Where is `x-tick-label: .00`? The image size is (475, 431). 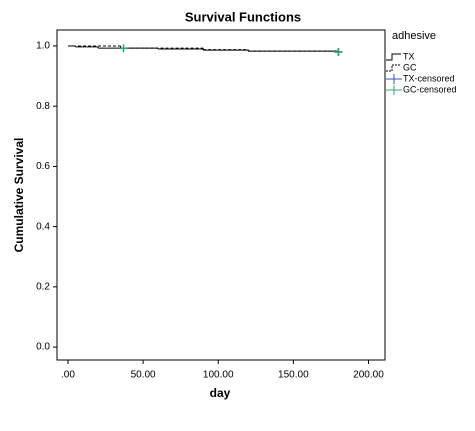 x-tick-label: .00 is located at coordinates (68, 375).